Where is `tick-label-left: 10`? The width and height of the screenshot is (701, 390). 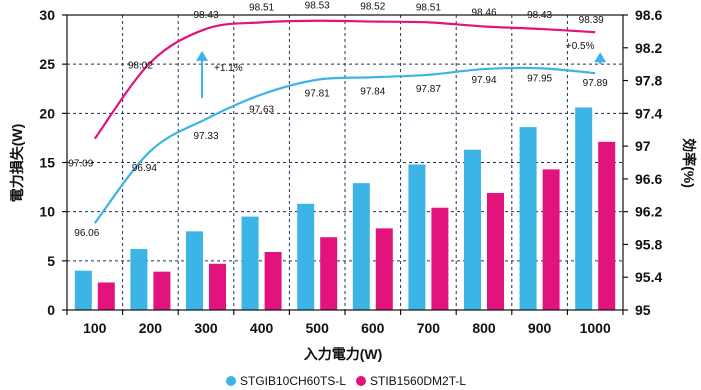
tick-label-left: 10 is located at coordinates (47, 212).